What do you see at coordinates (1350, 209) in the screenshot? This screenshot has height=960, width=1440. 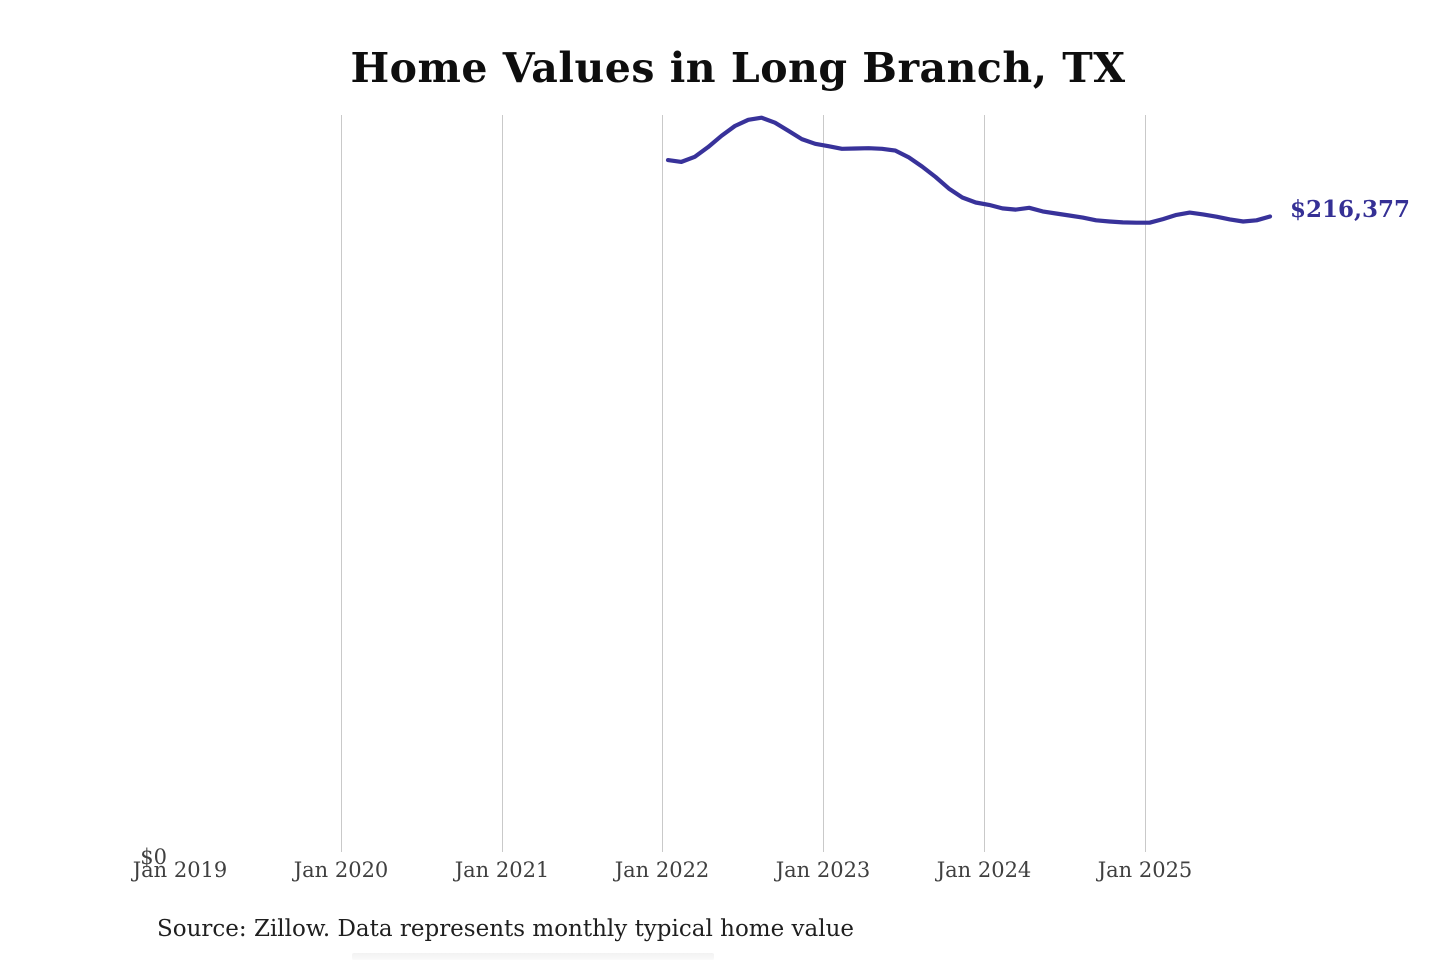 I see `current-value-label: $216,377` at bounding box center [1350, 209].